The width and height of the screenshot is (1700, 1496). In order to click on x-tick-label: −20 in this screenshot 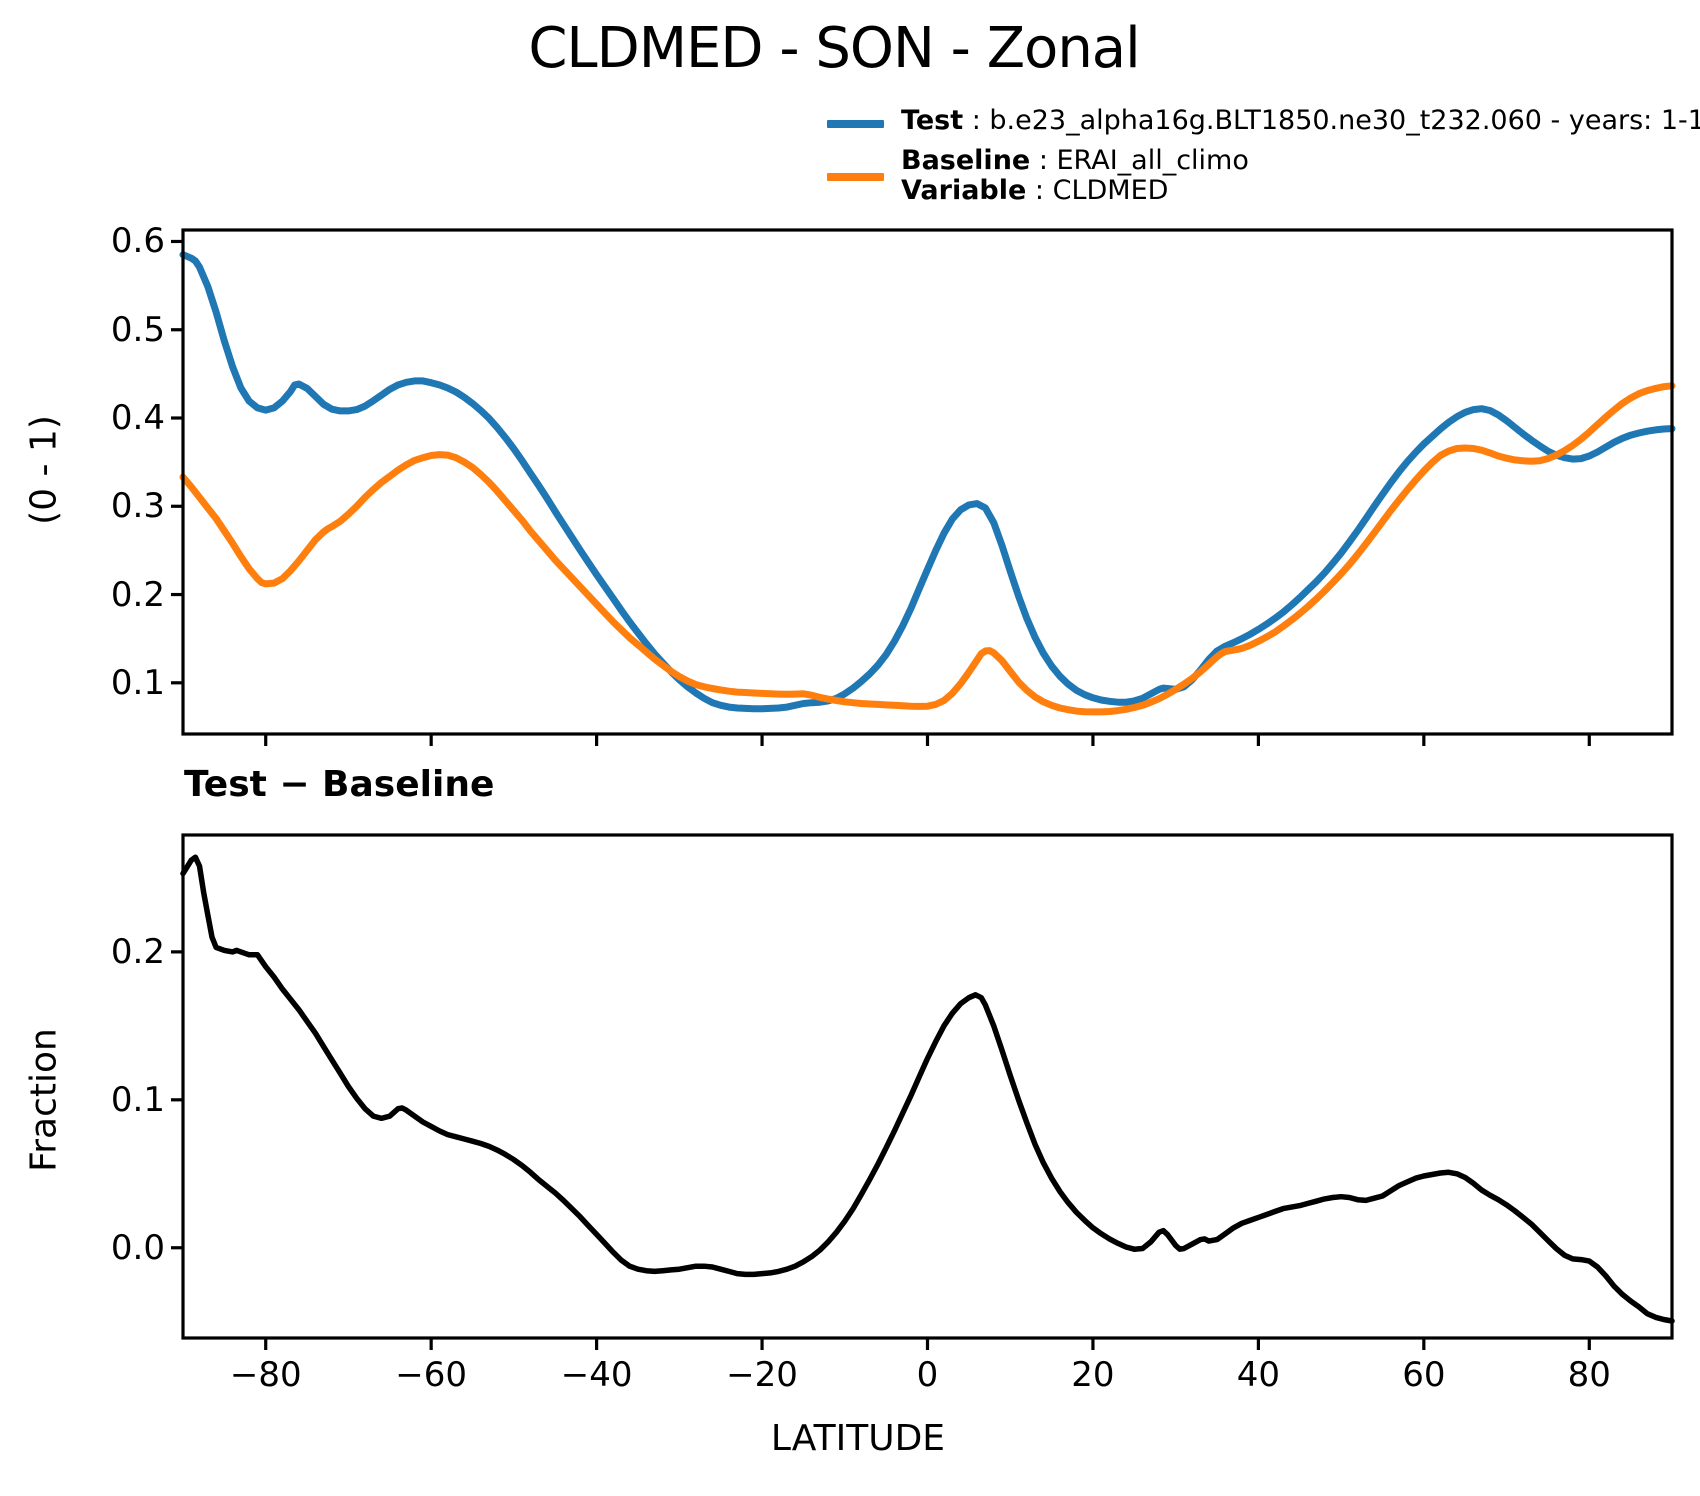, I will do `click(762, 1375)`.